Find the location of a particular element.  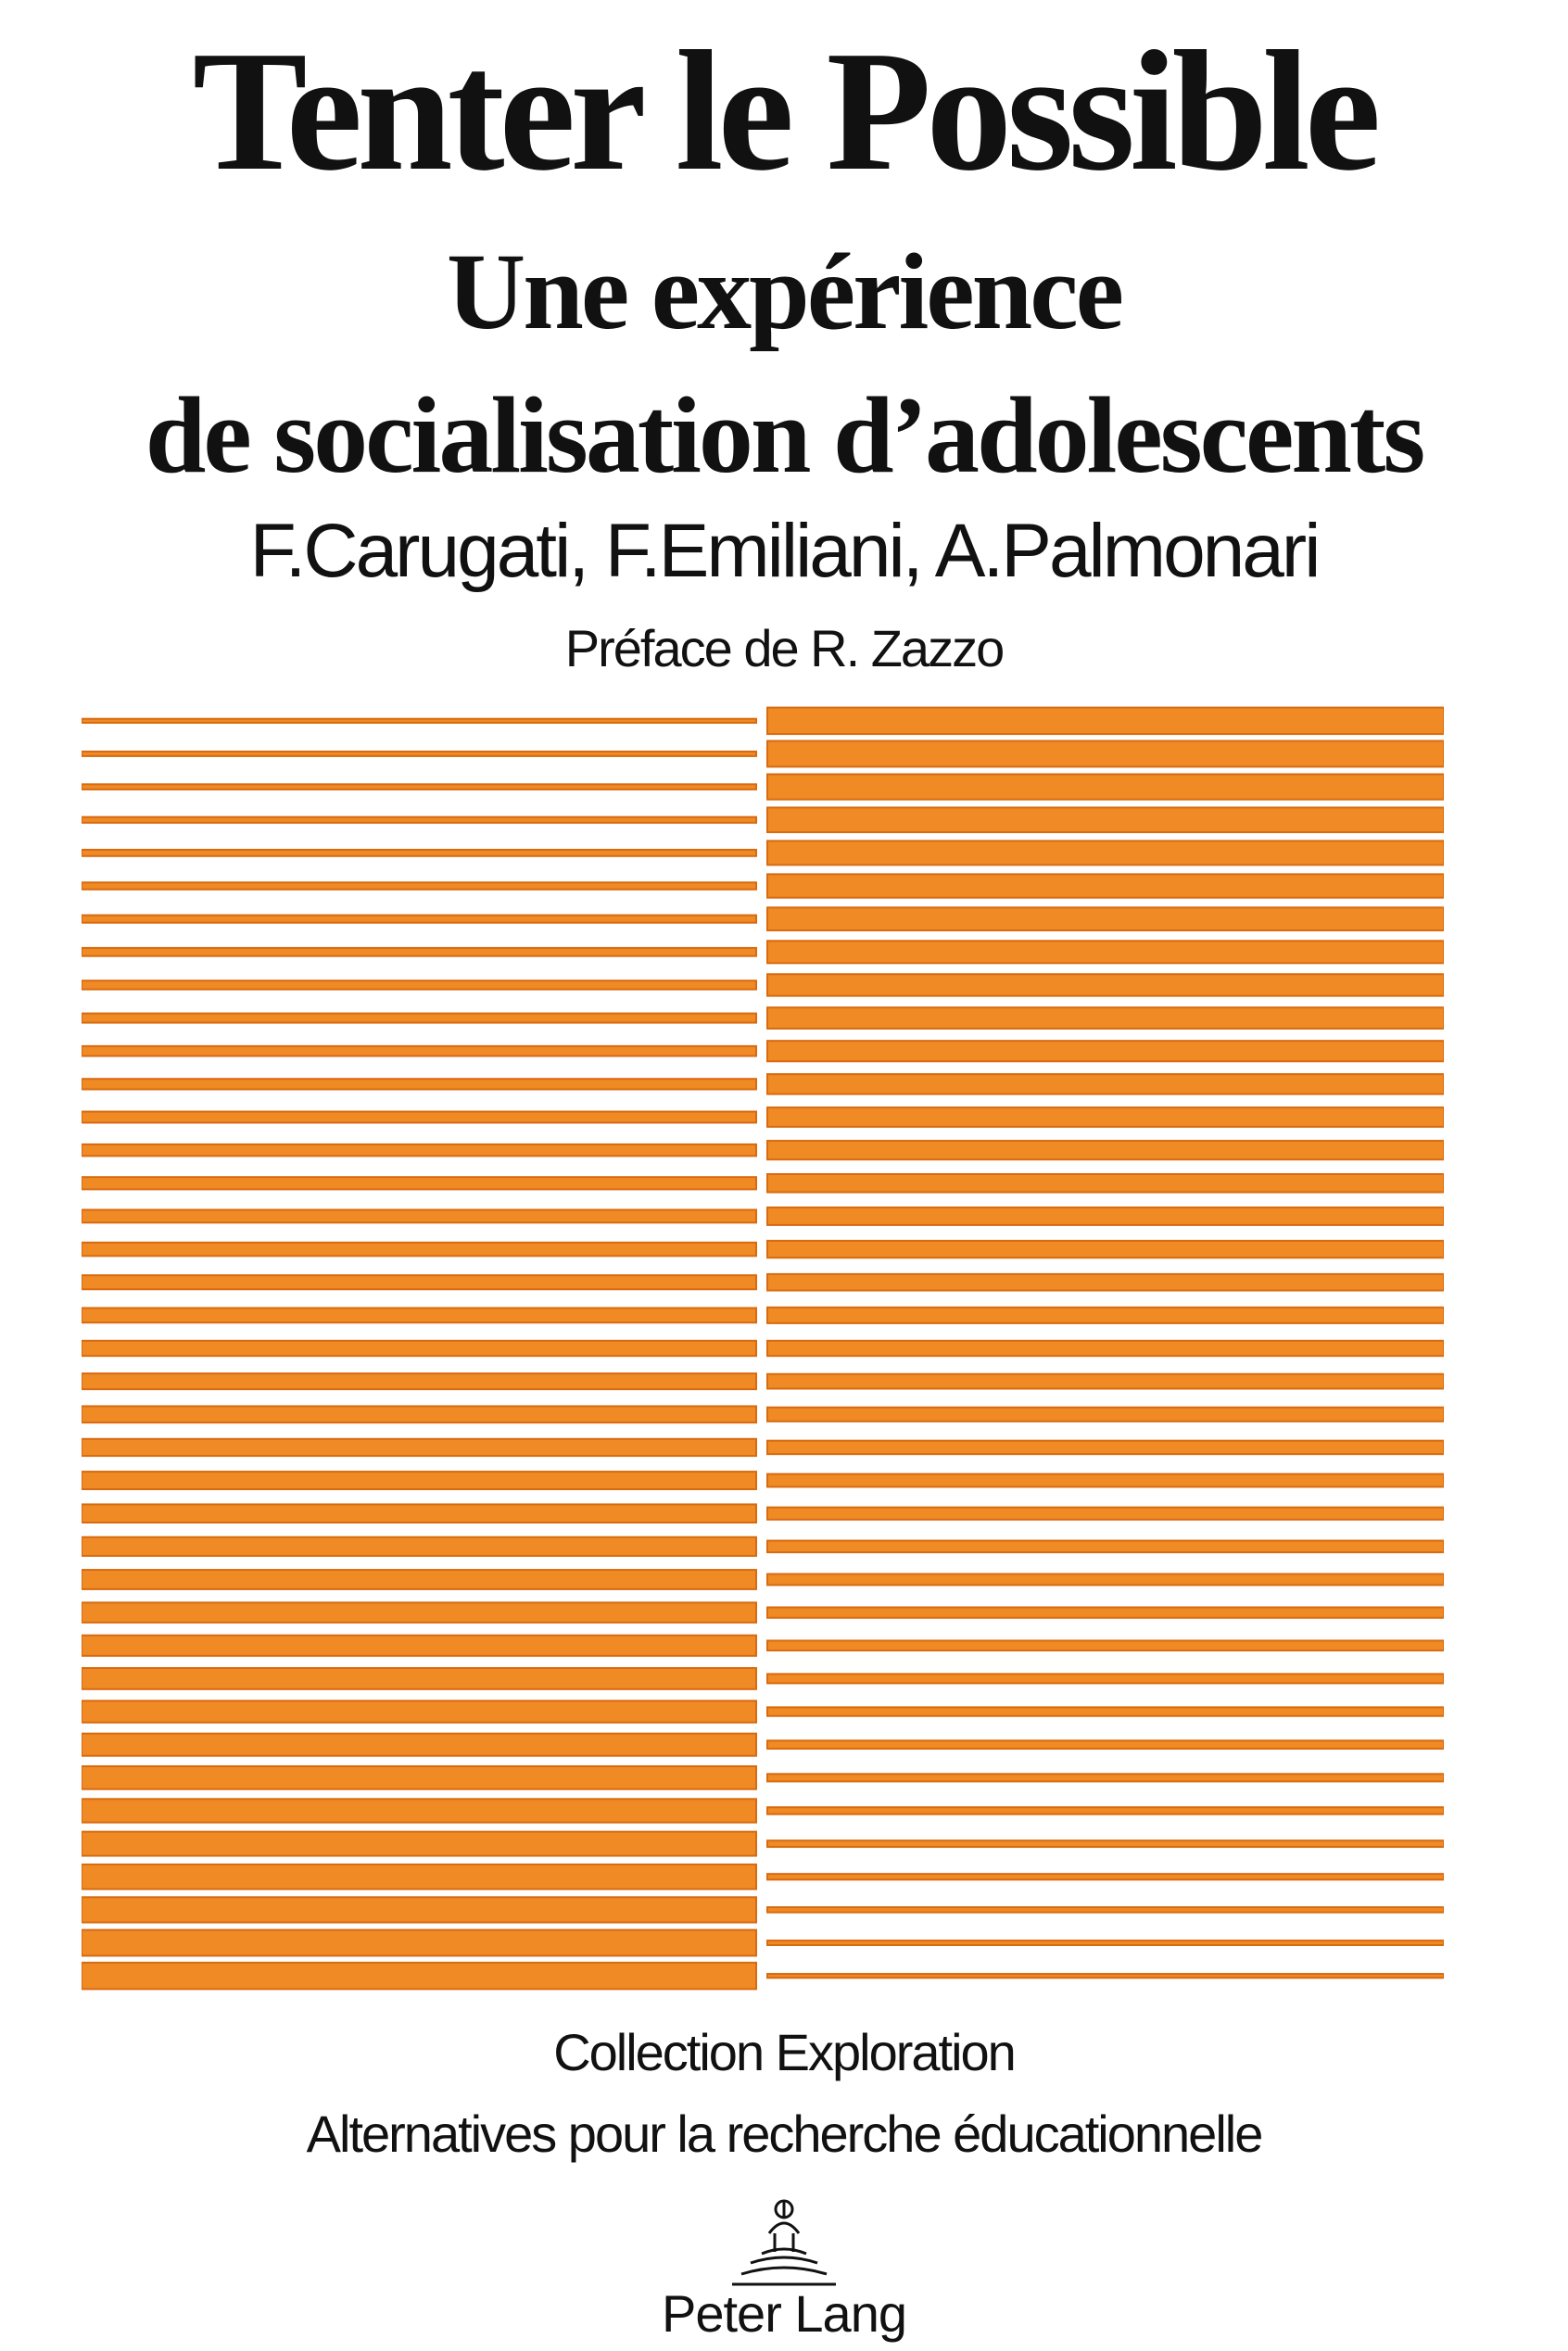

collection-name: Collection Exploration is located at coordinates (785, 2052).